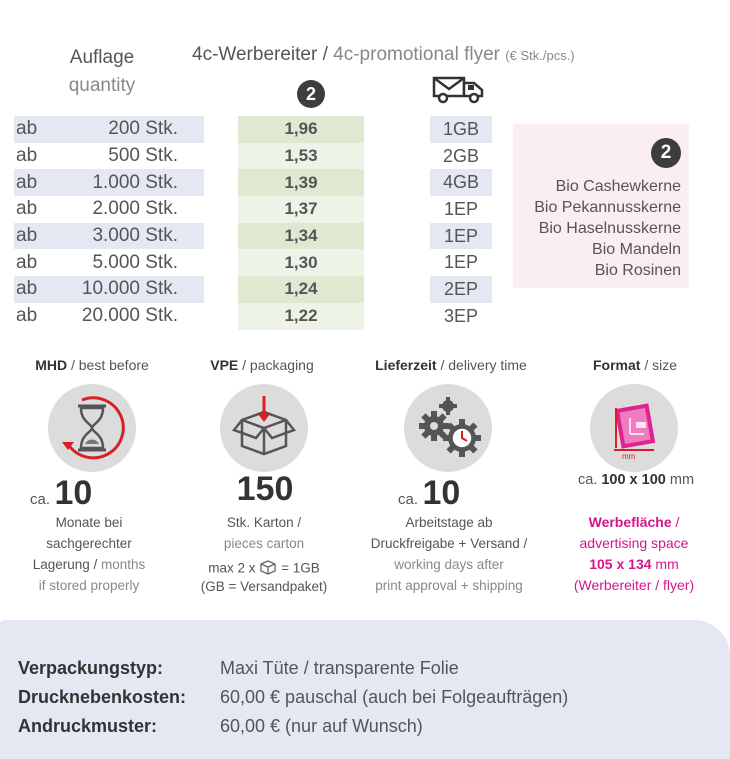 The height and width of the screenshot is (759, 730). What do you see at coordinates (301, 156) in the screenshot?
I see `price-cell: 1,53` at bounding box center [301, 156].